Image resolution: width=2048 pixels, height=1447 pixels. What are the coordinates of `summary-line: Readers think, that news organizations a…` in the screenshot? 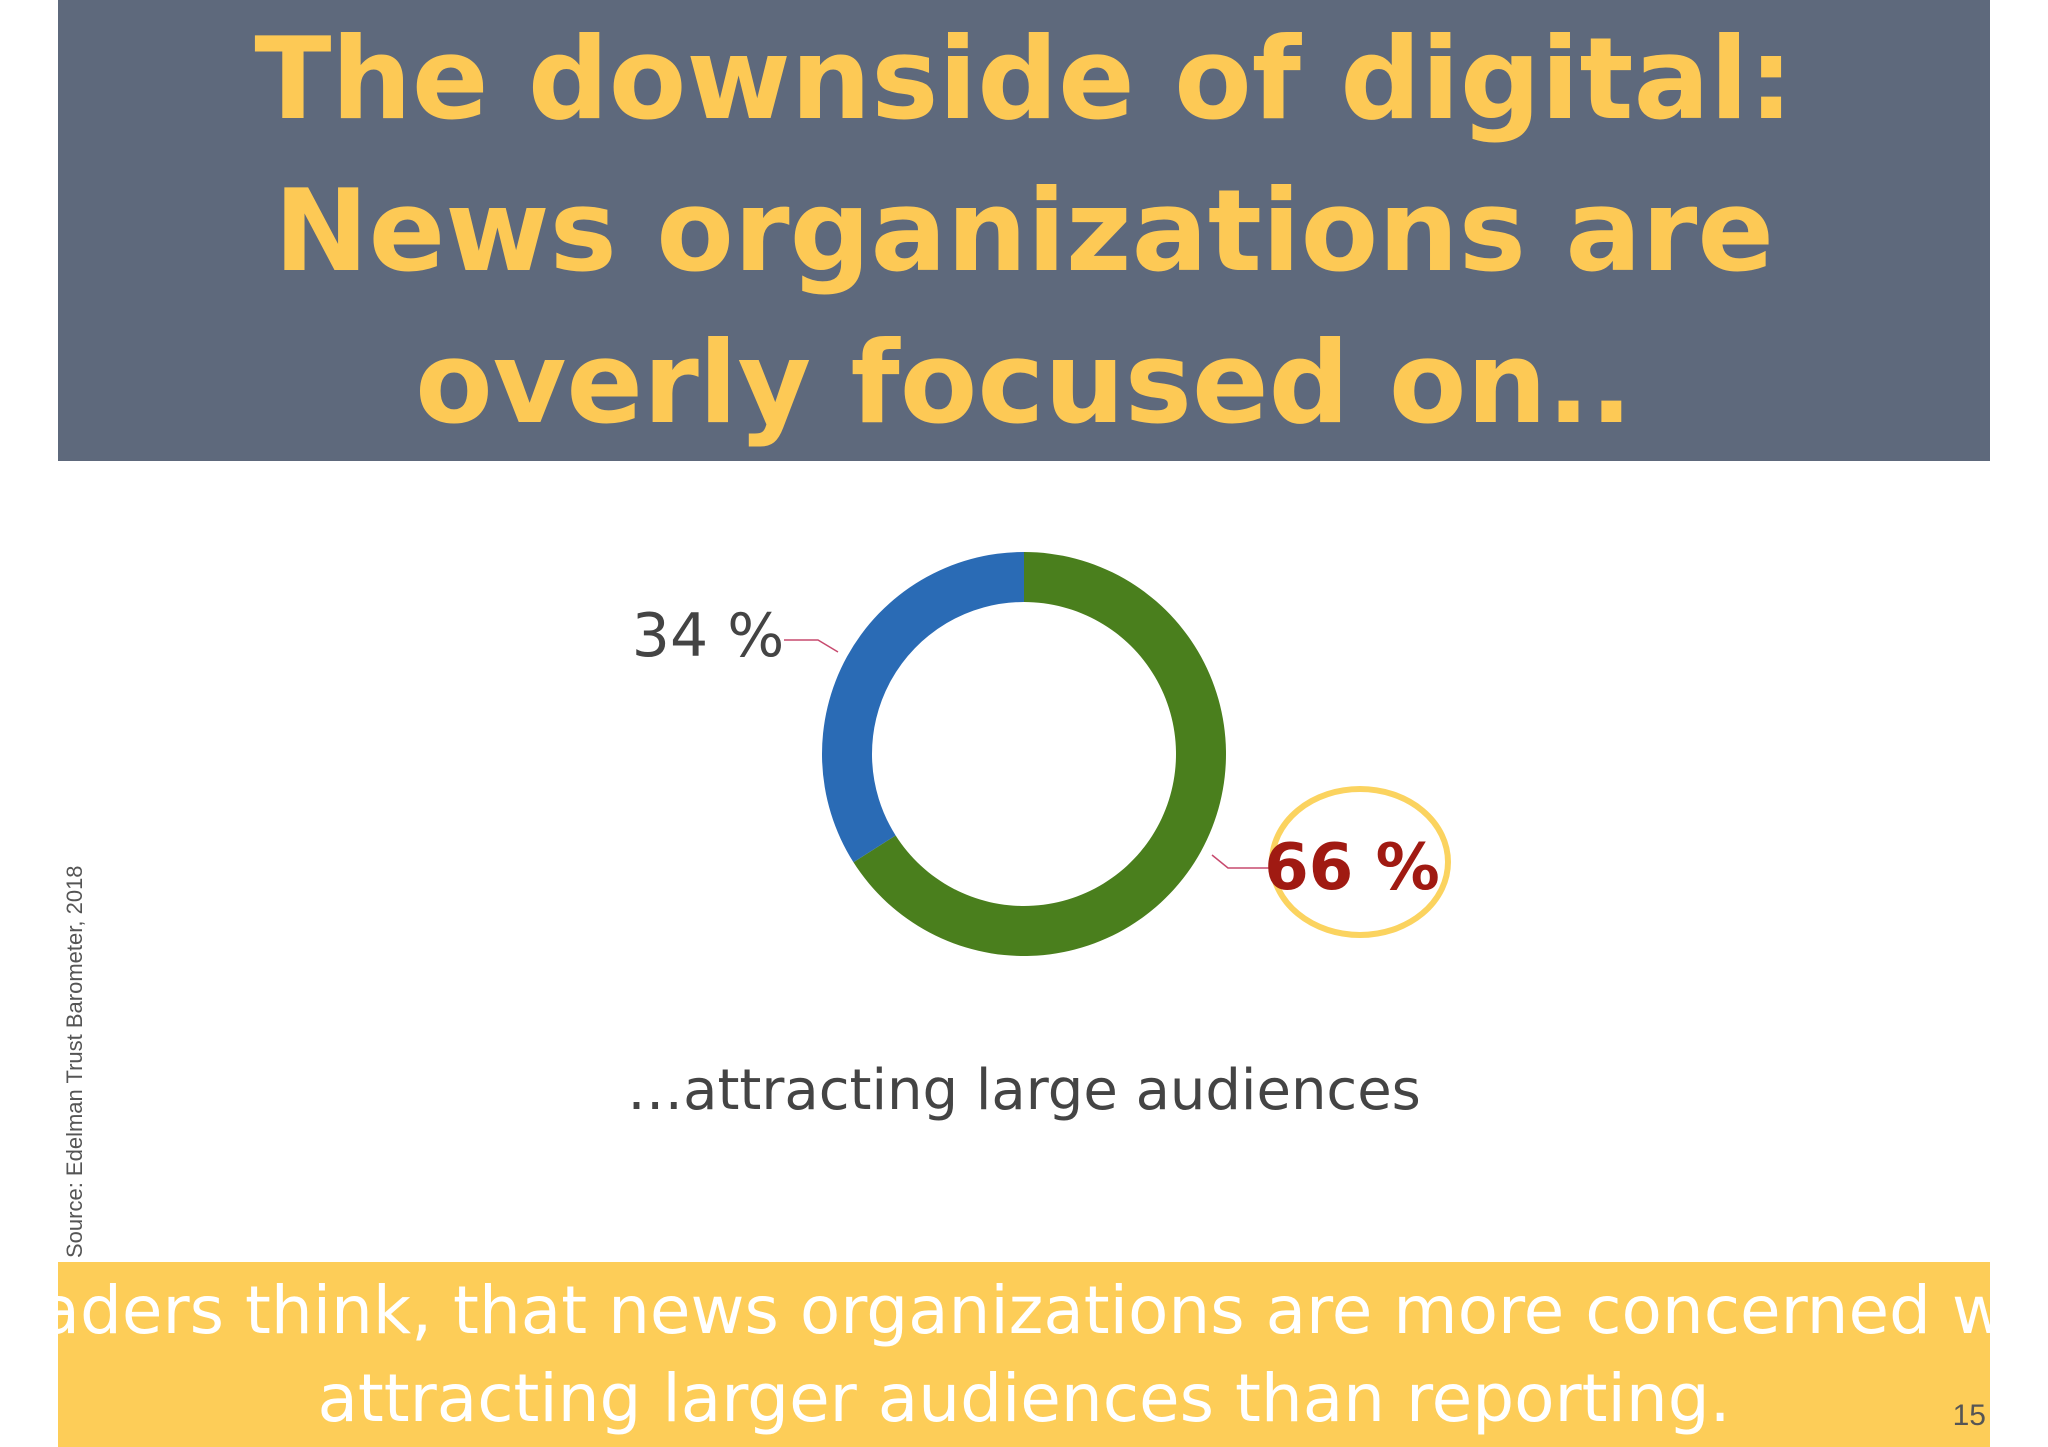 It's located at (1024, 1310).